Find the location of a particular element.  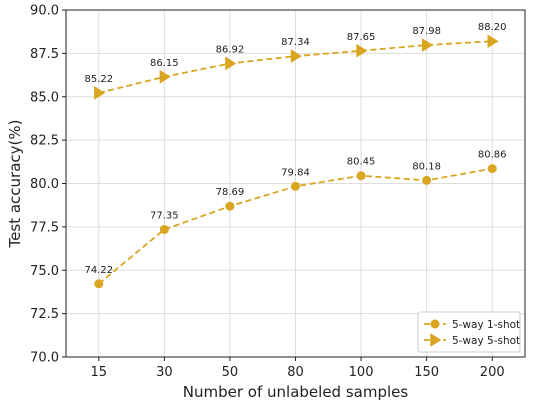

data-label: 74.22 is located at coordinates (98, 270).